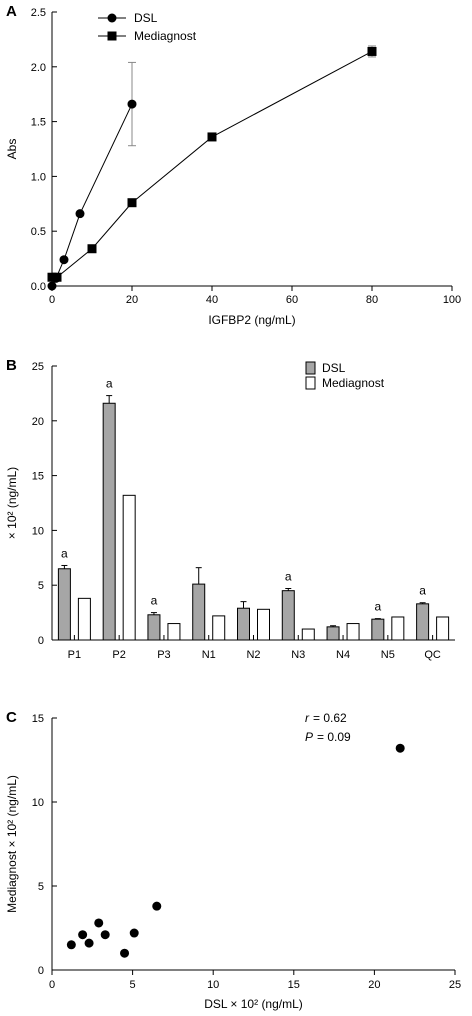 This screenshot has height=1016, width=472. I want to click on panel-b-y-axis-label: × 10² (ng/mL), so click(12, 503).